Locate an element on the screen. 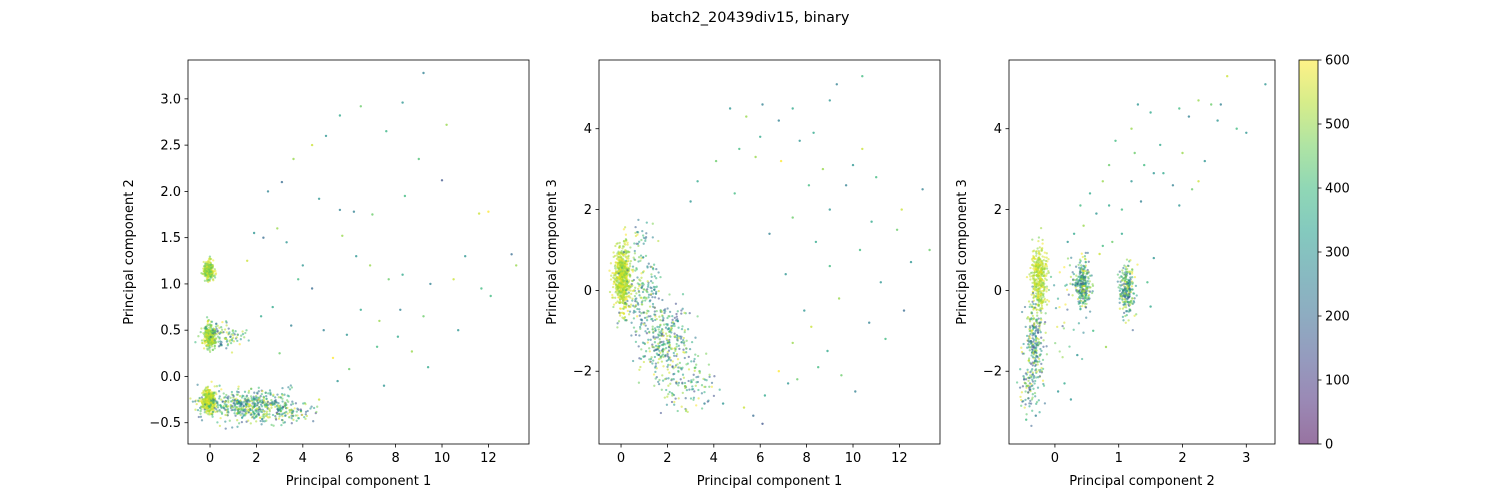  x-tick-label: 3 is located at coordinates (1246, 458).